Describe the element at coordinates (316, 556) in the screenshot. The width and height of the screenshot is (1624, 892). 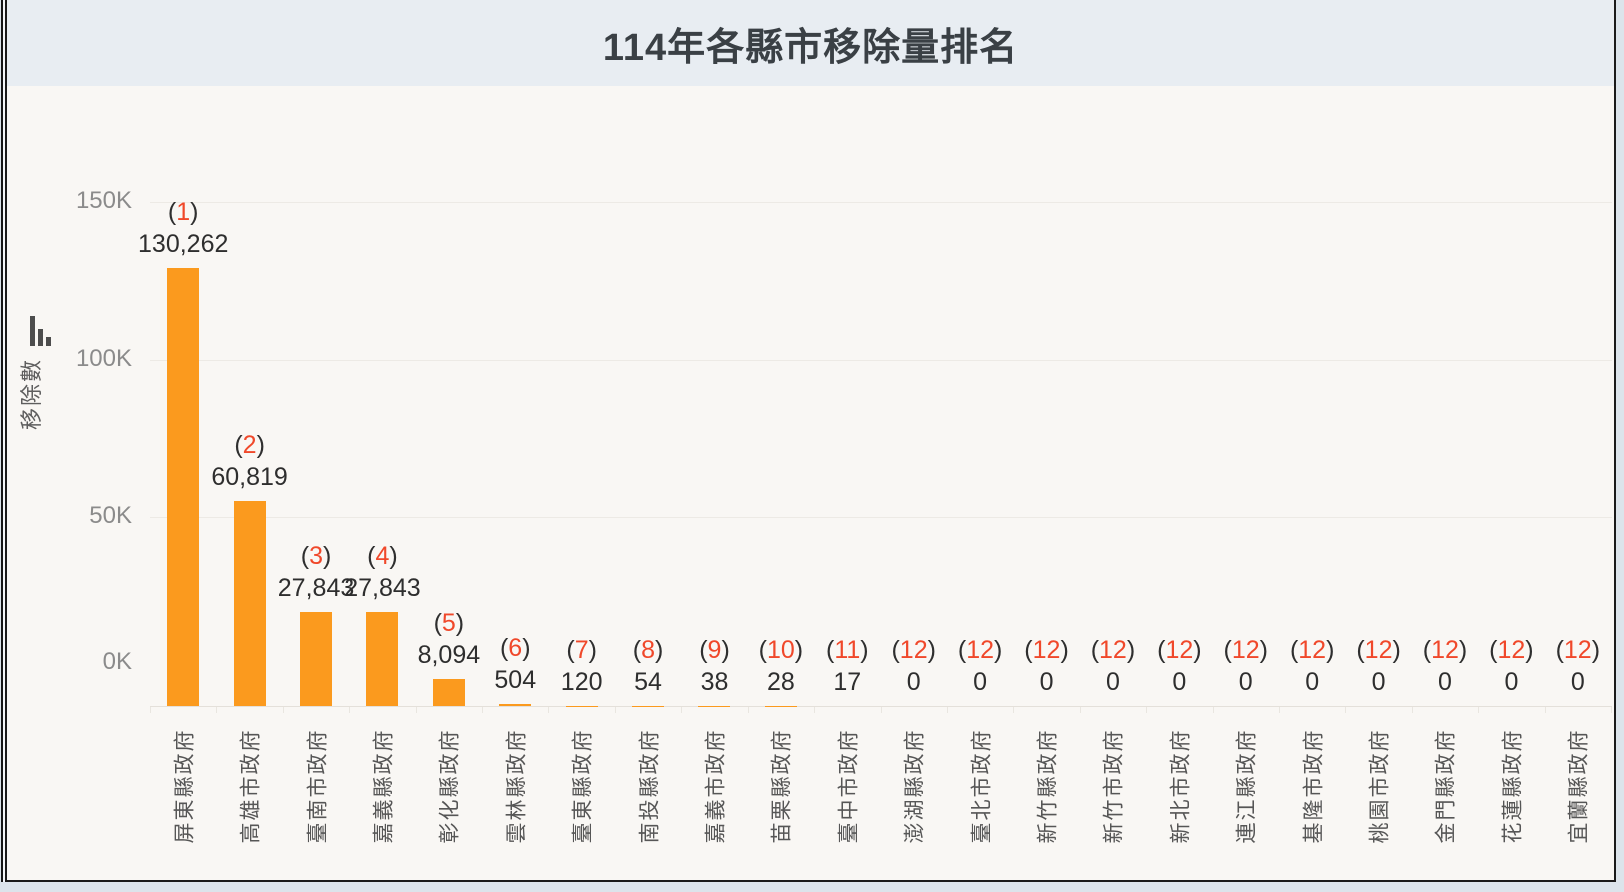
I see `rank-label: (3)` at that location.